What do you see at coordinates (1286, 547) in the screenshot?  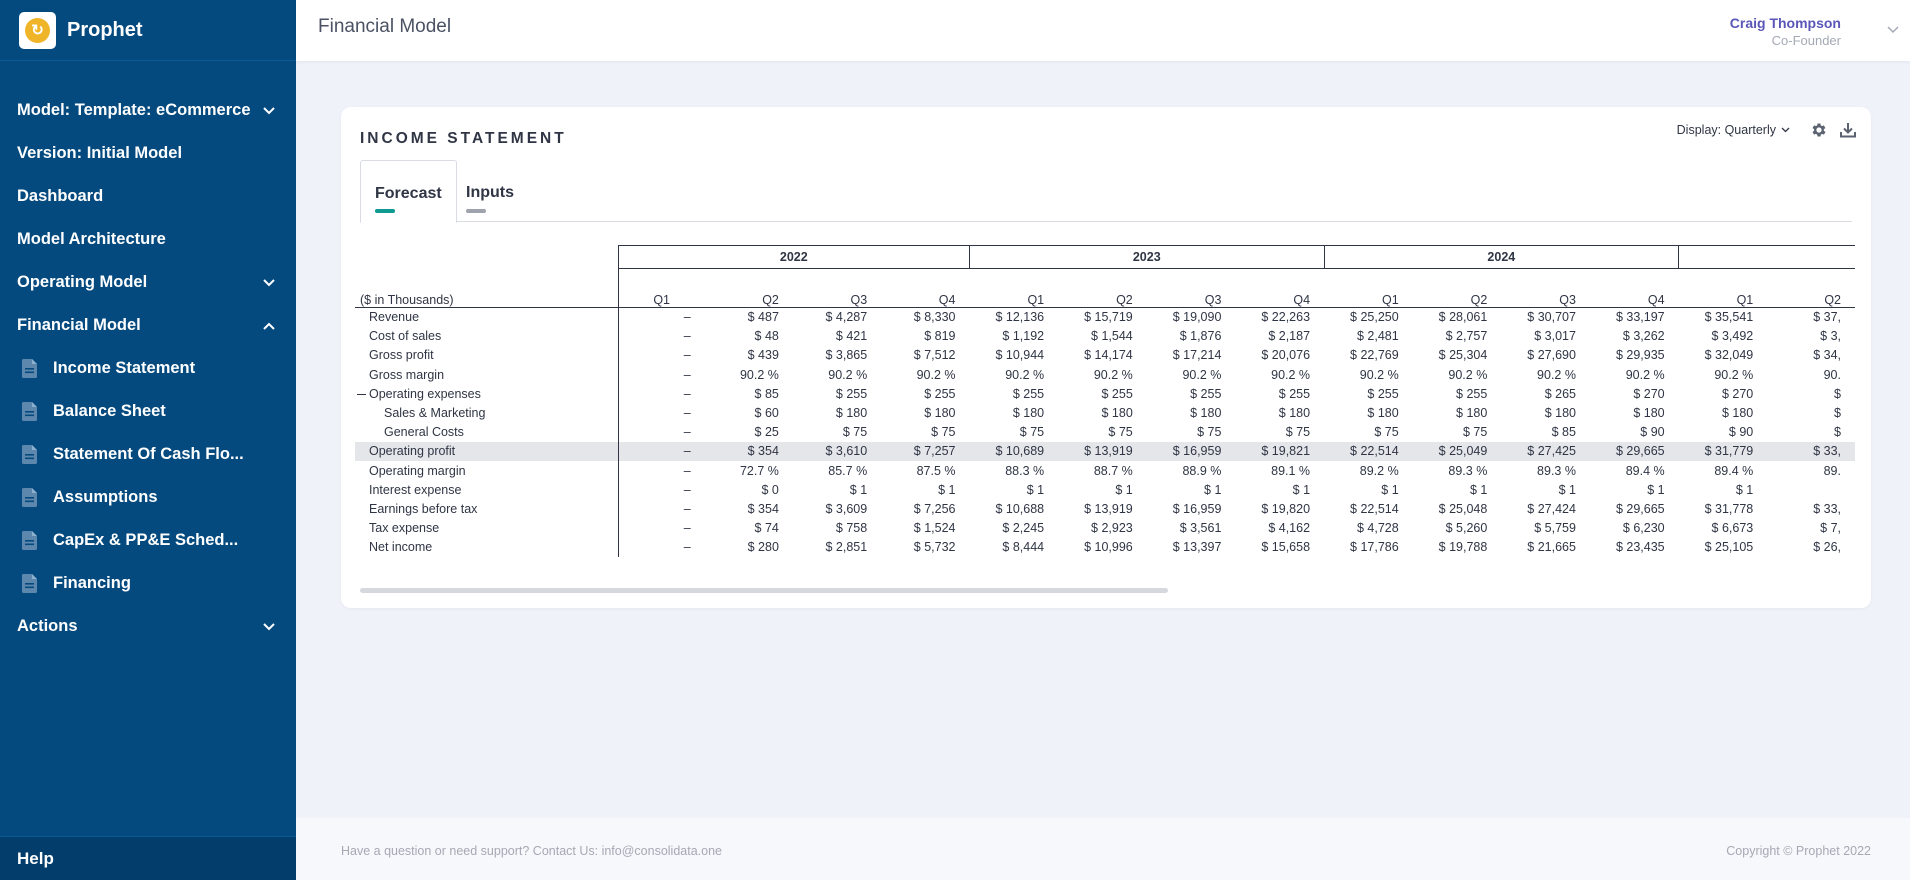 I see `table-cell: $ 15,658` at bounding box center [1286, 547].